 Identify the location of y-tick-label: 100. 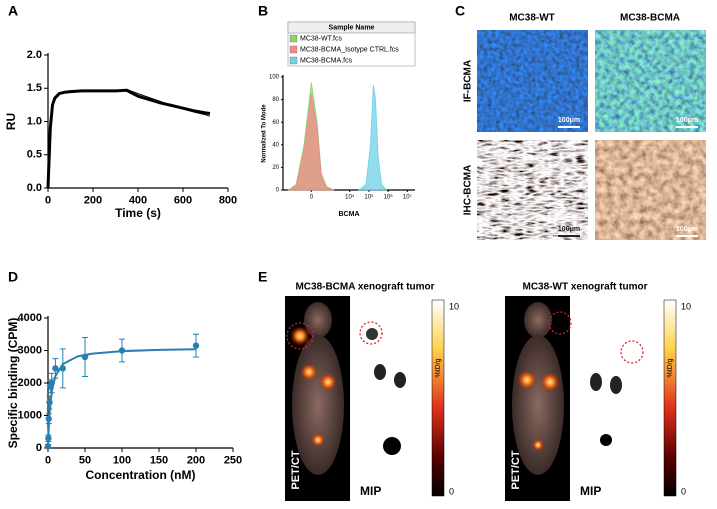
(274, 78).